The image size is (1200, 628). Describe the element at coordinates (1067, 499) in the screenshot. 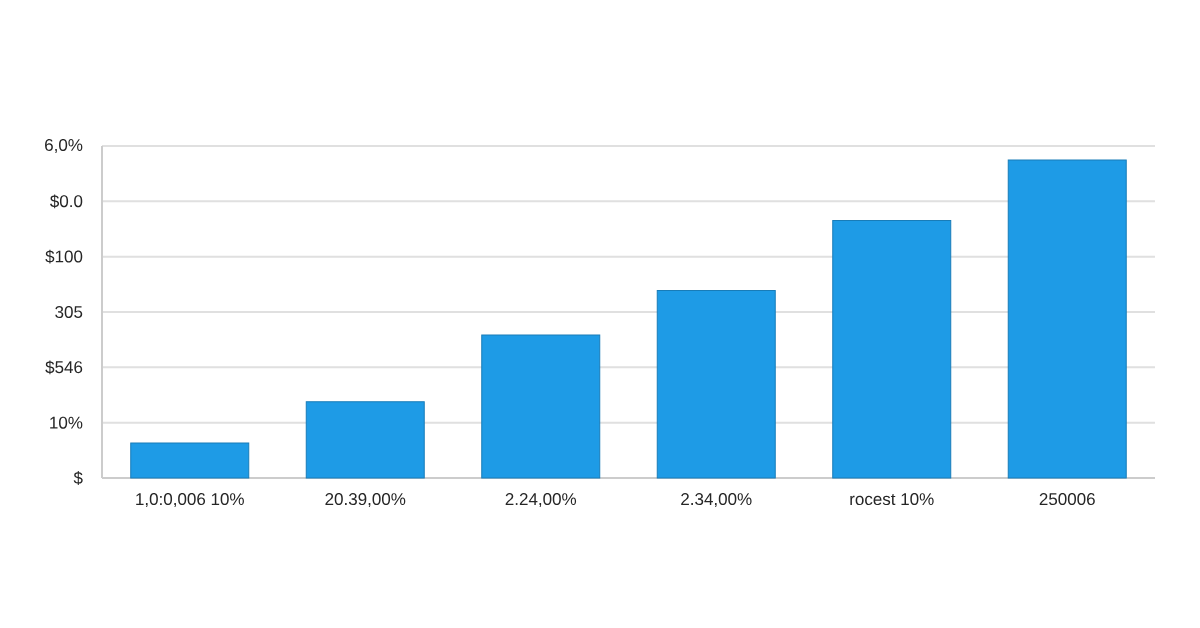

I see `x-tick-label: 250006` at that location.